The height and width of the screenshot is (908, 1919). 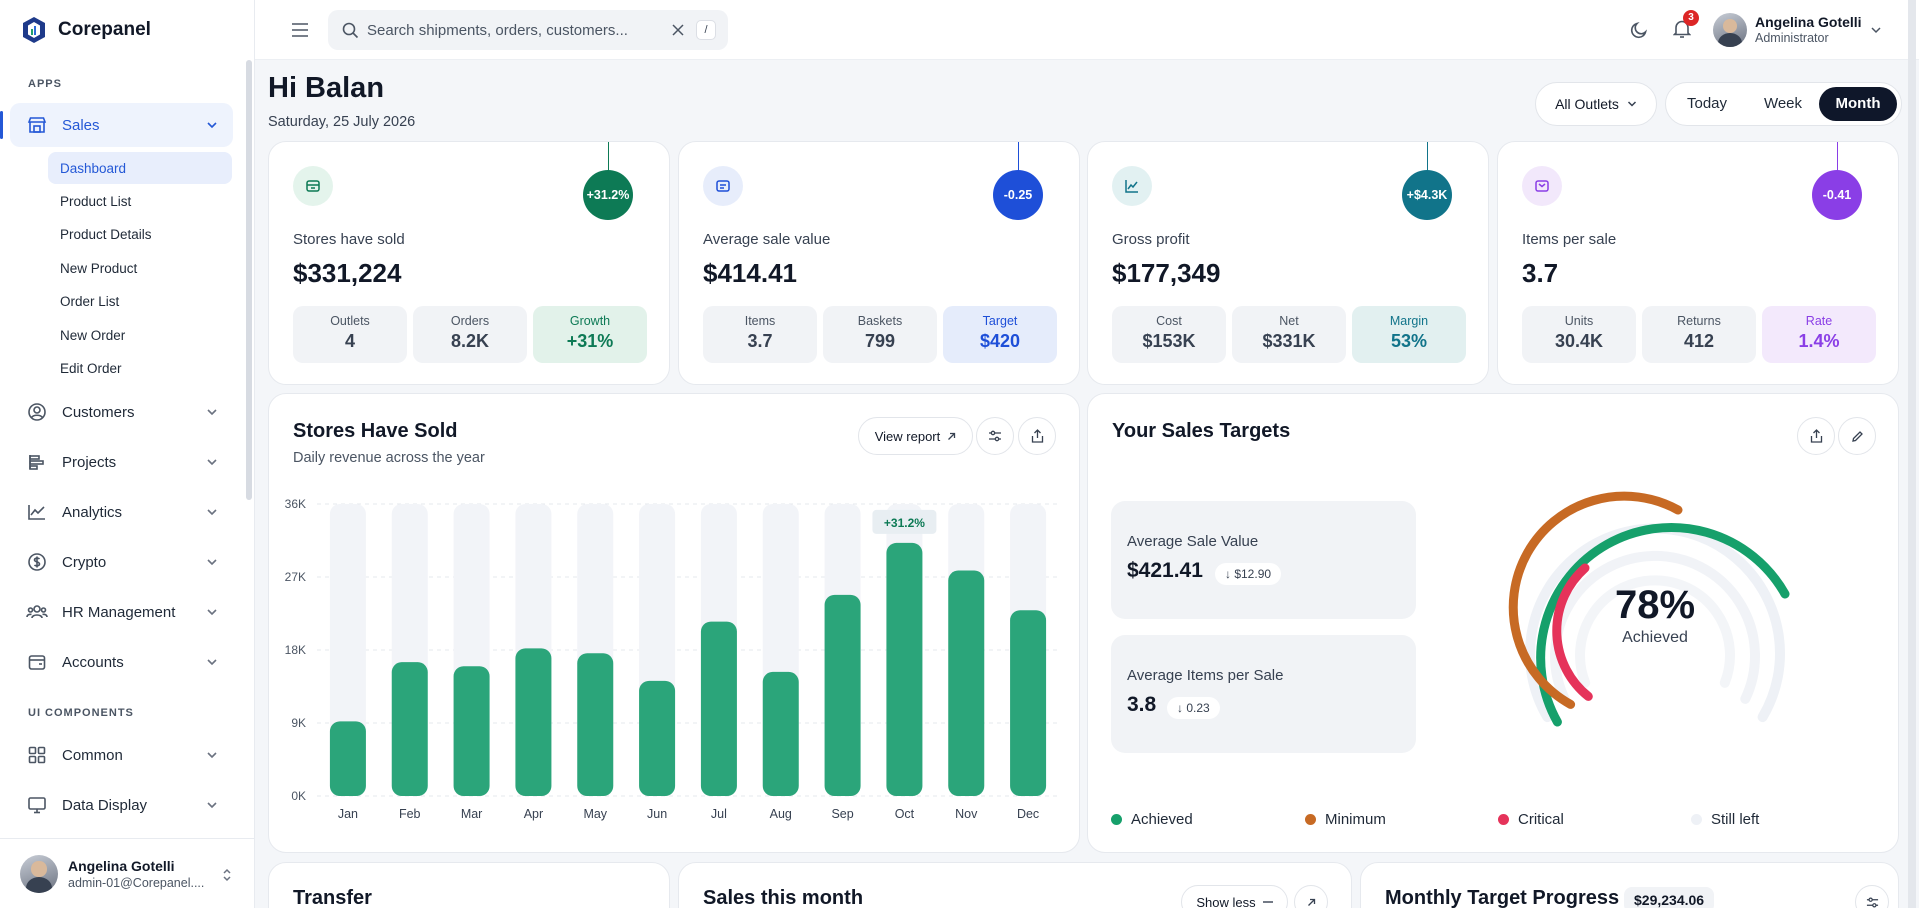 What do you see at coordinates (104, 29) in the screenshot?
I see `brand-name: Corepanel` at bounding box center [104, 29].